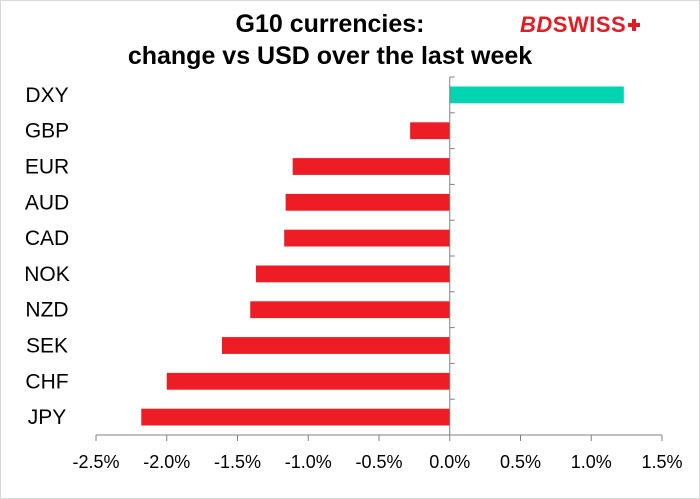 The height and width of the screenshot is (499, 700). Describe the element at coordinates (352, 274) in the screenshot. I see `bar-nok` at that location.